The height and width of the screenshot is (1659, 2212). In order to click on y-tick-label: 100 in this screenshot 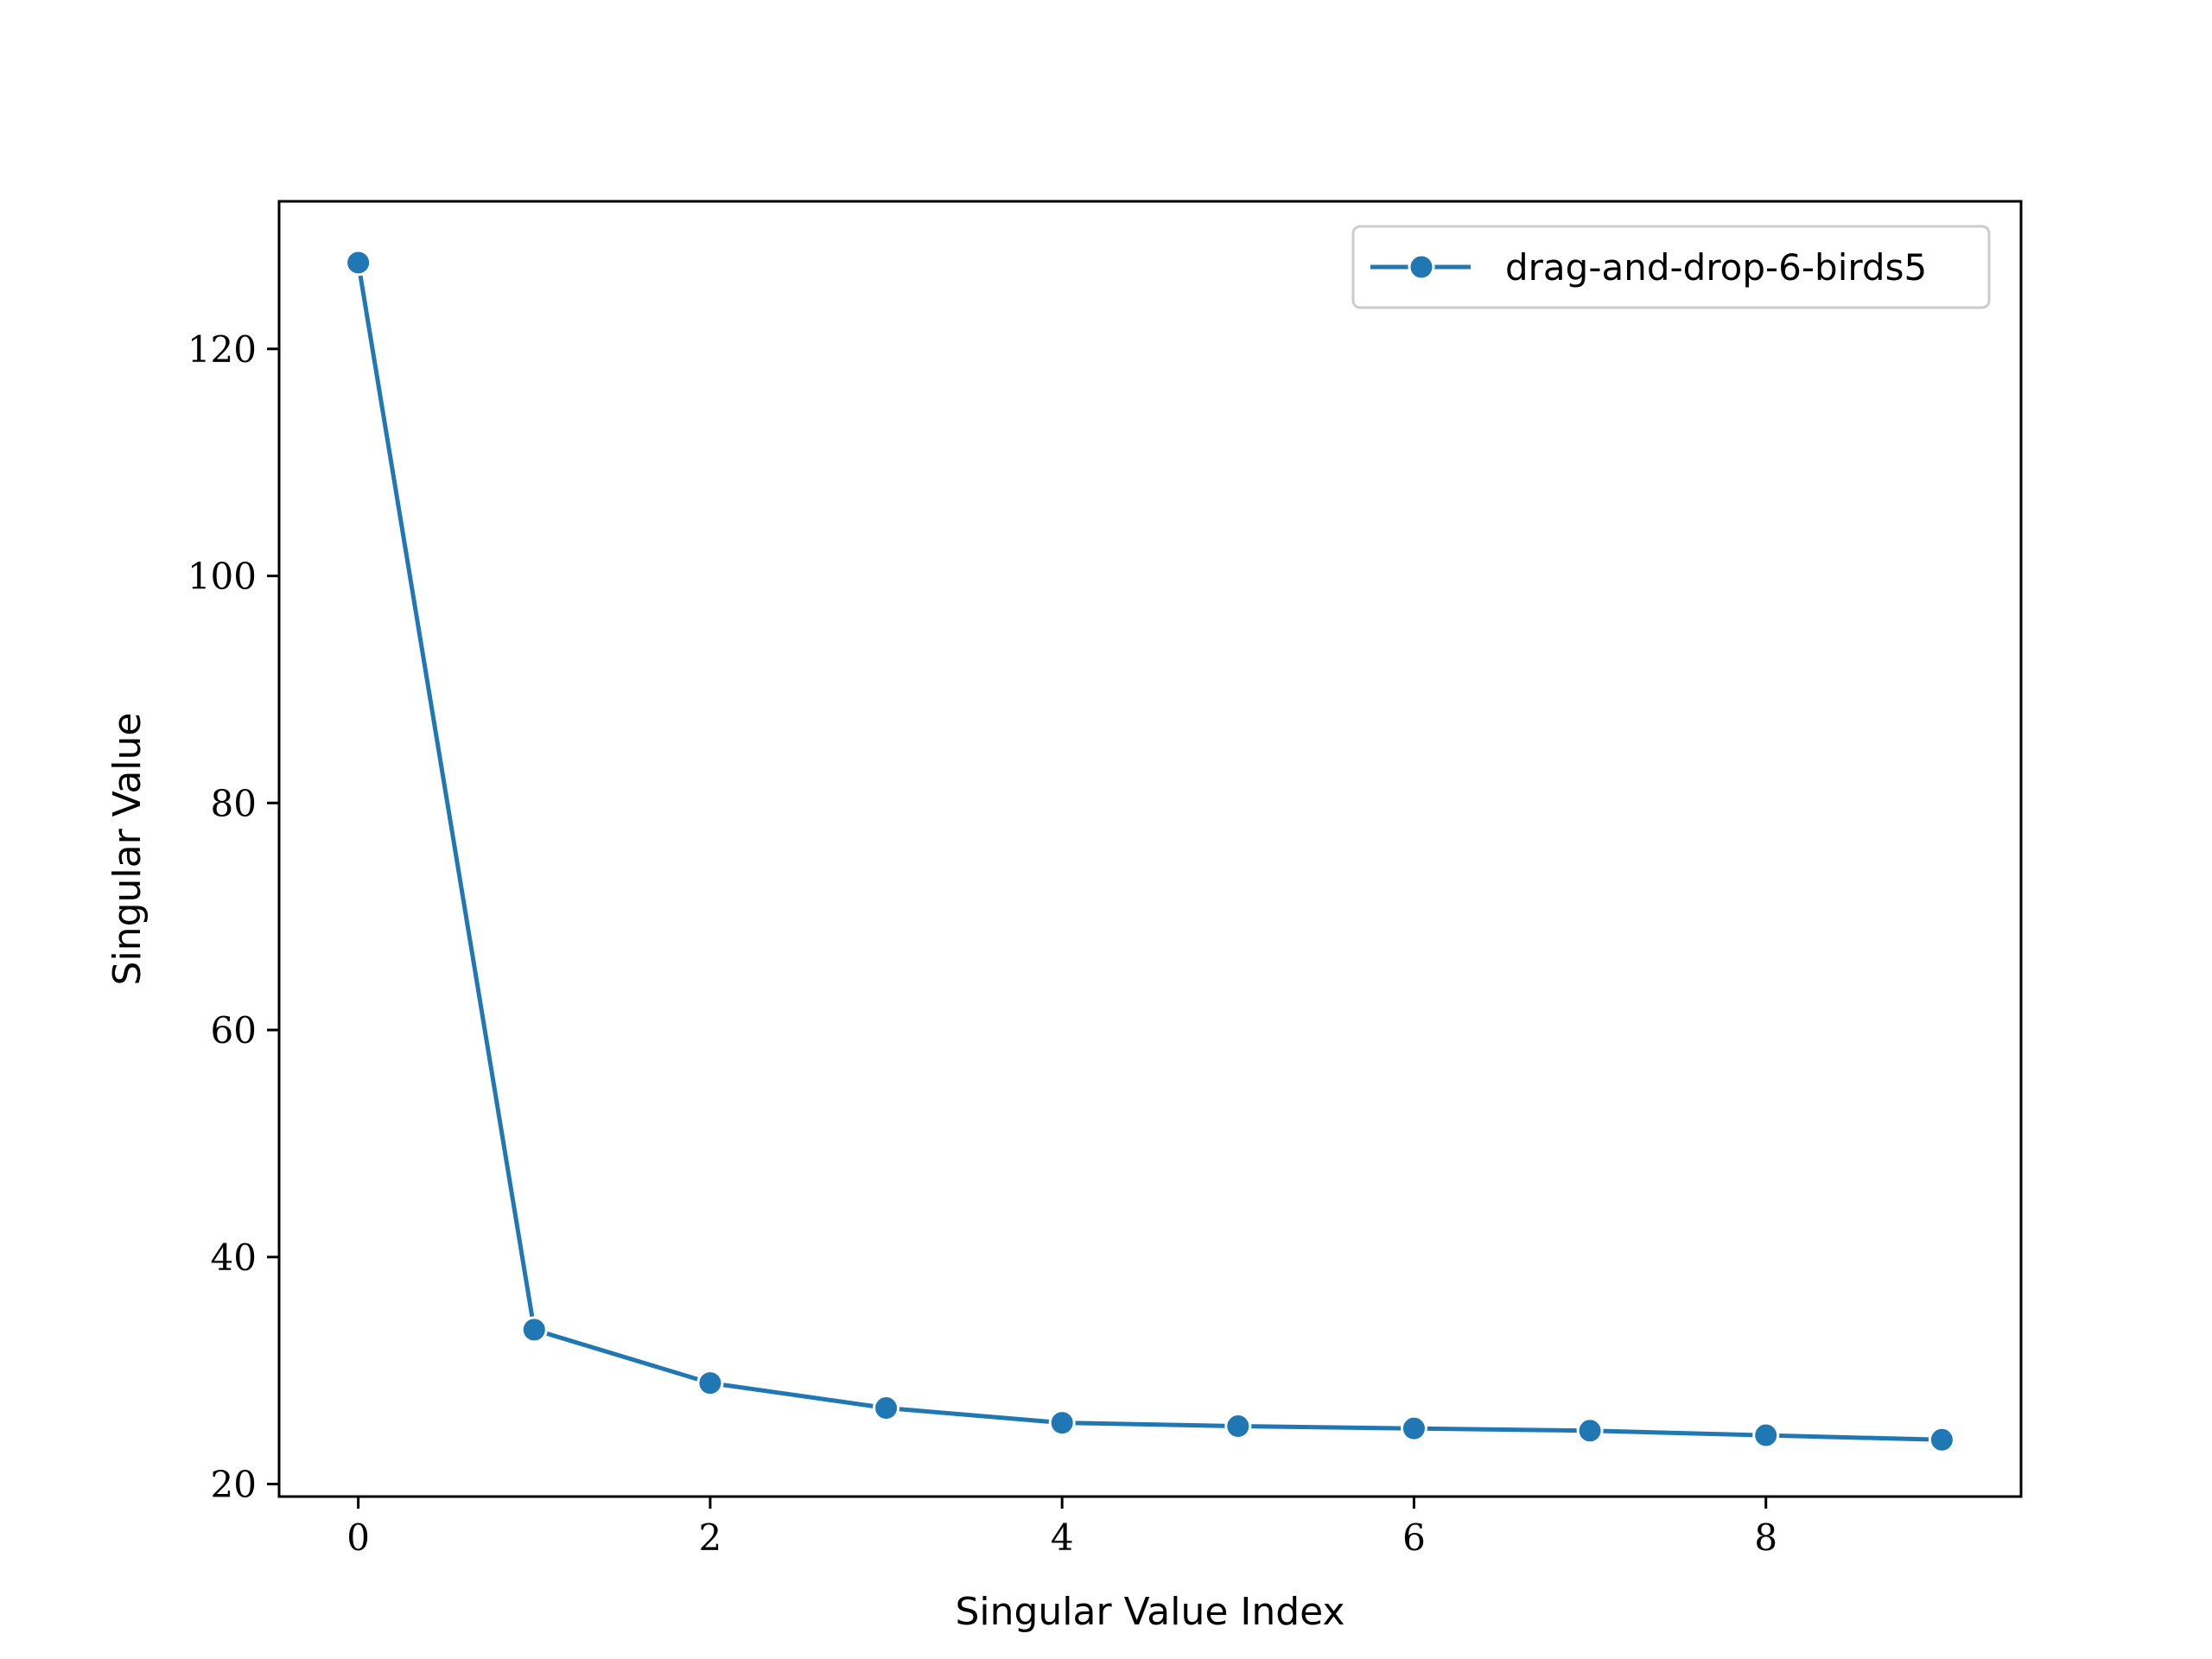, I will do `click(222, 577)`.